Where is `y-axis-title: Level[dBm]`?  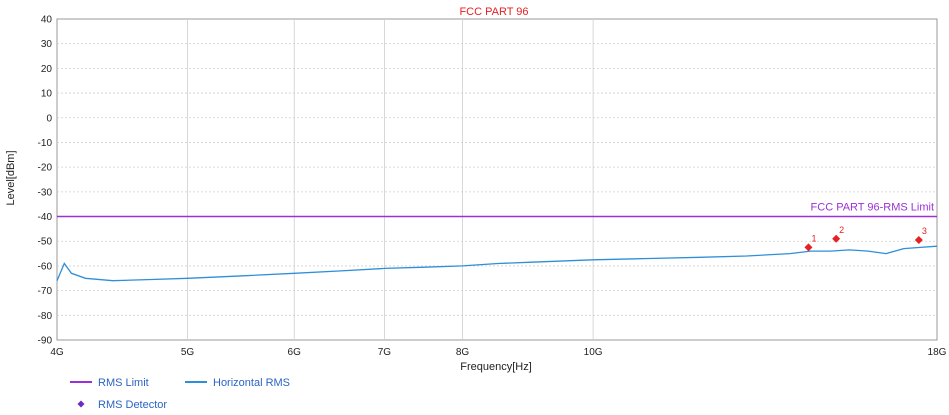
y-axis-title: Level[dBm] is located at coordinates (11, 177).